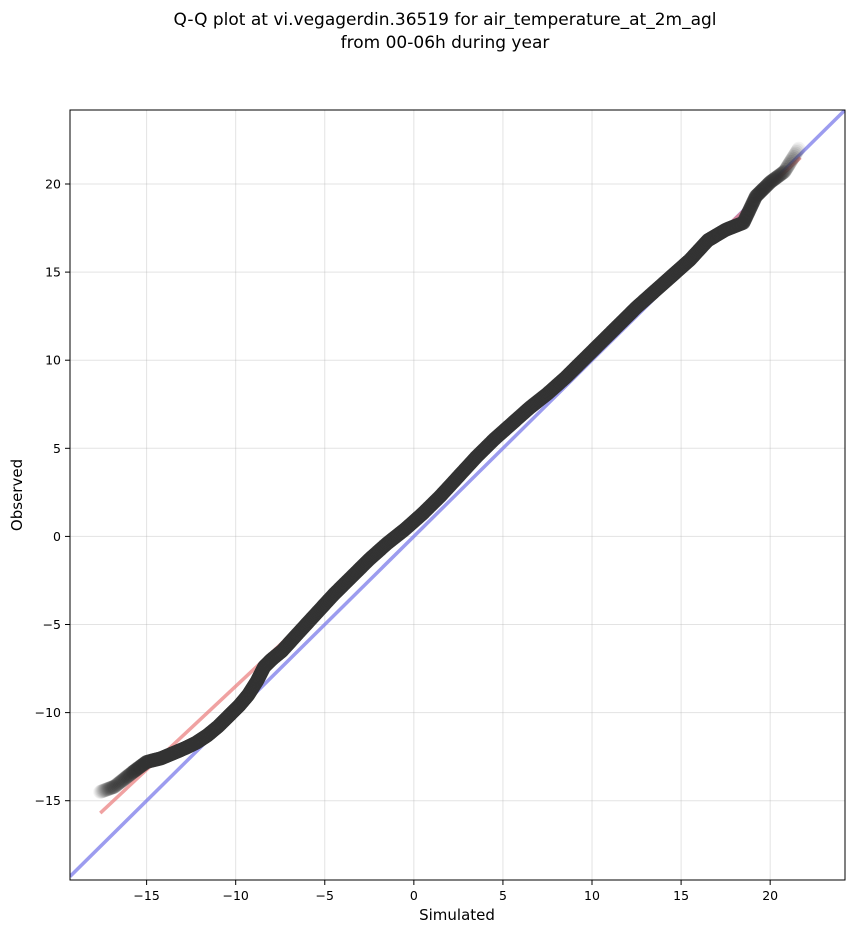 This screenshot has width=854, height=934. I want to click on x-tick-label: −5, so click(325, 895).